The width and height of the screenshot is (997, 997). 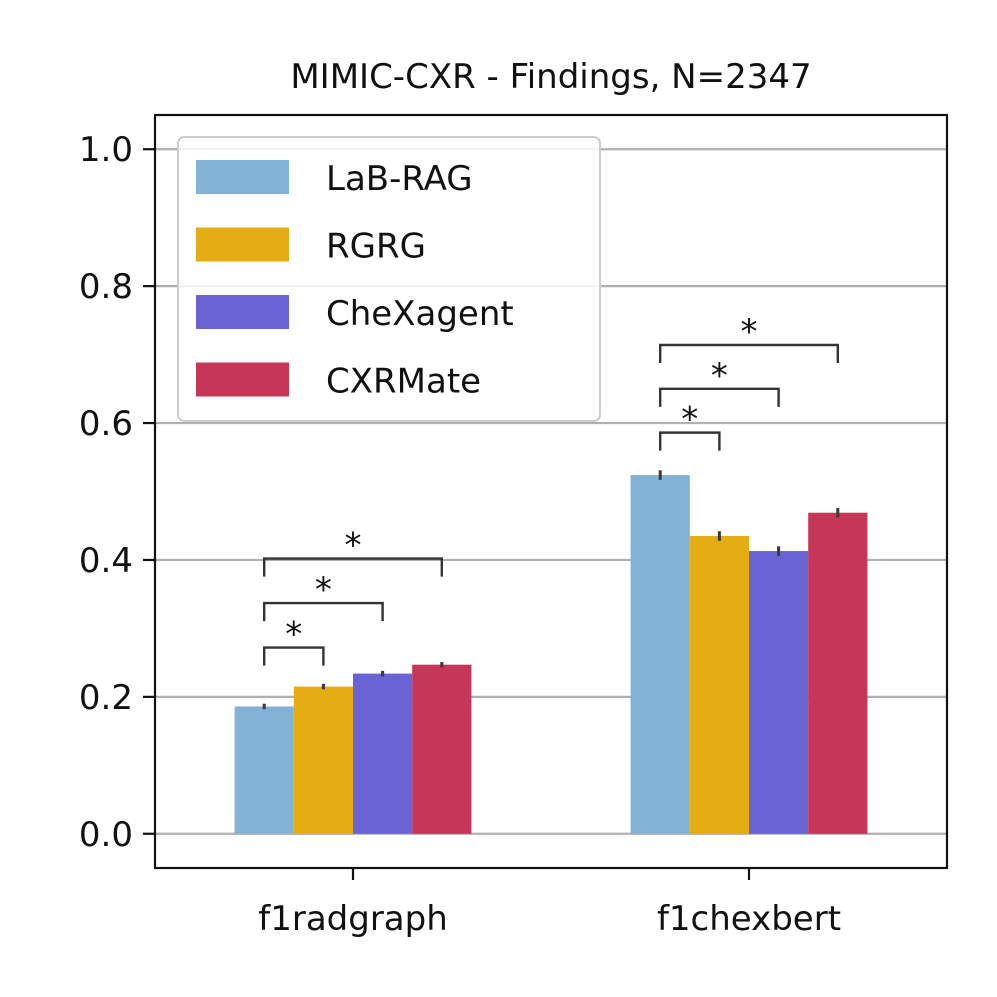 What do you see at coordinates (106, 835) in the screenshot?
I see `y-tick-label-0: 0.0` at bounding box center [106, 835].